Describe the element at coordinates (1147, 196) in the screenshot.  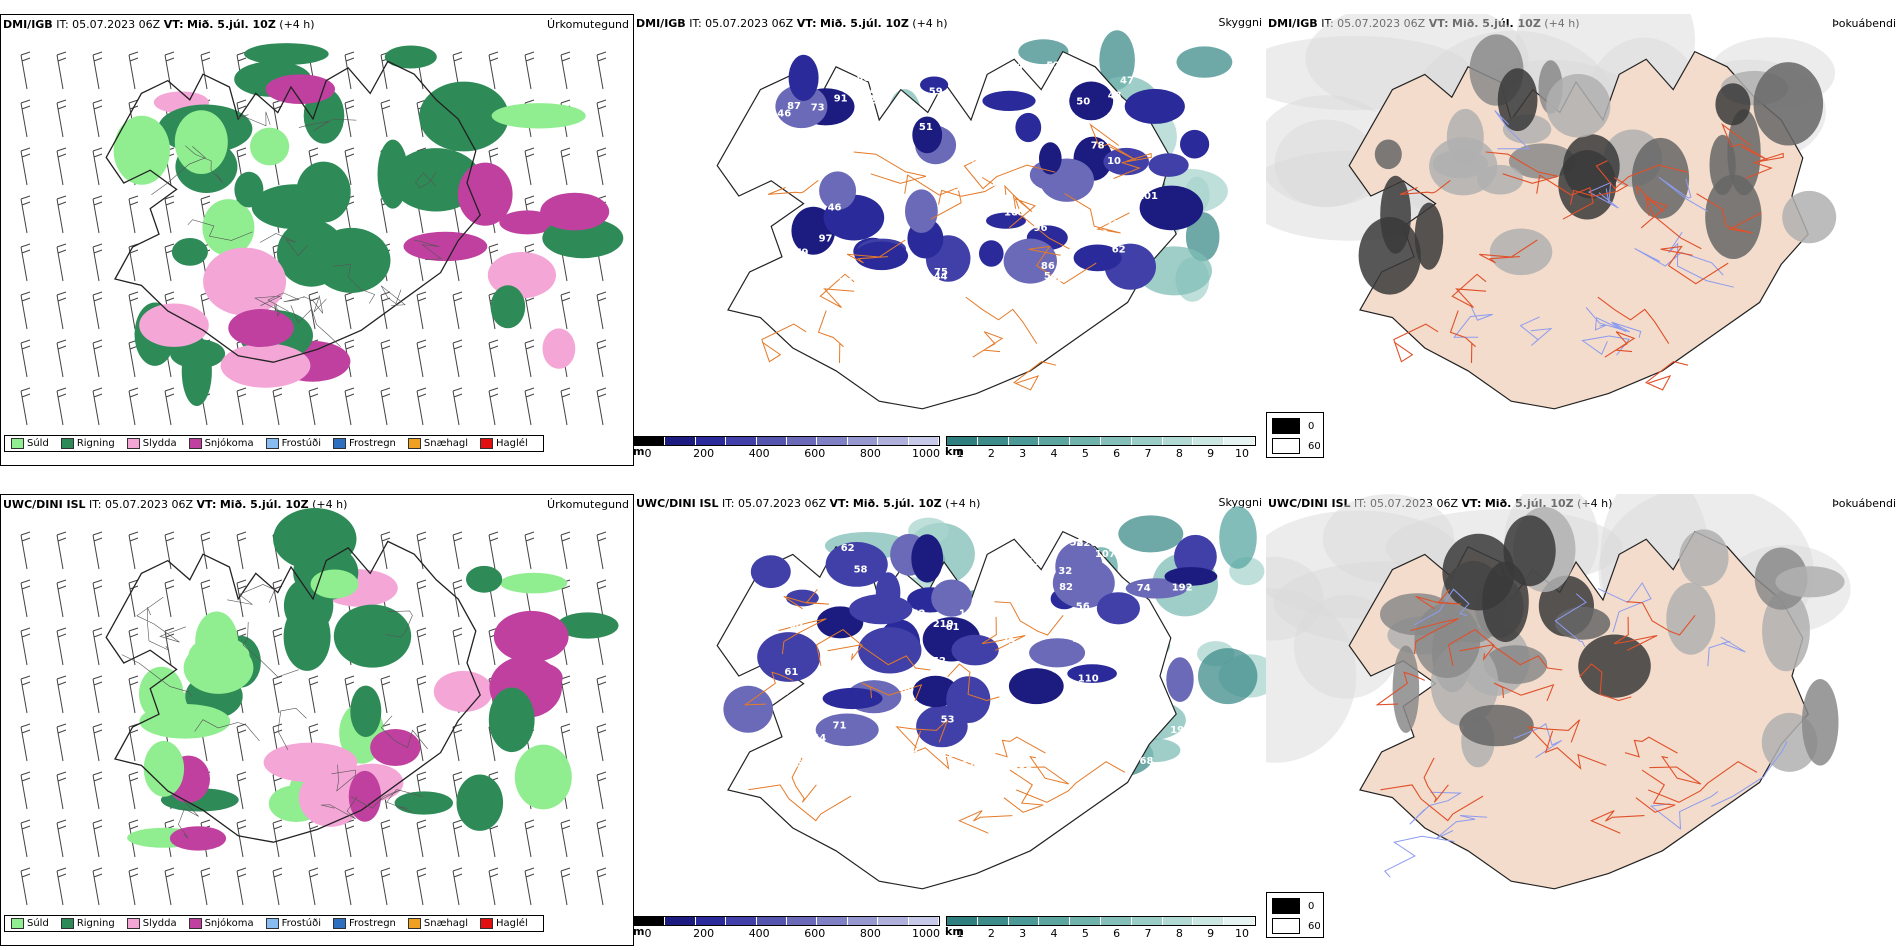
I see `ceiling-value-label: 101` at that location.